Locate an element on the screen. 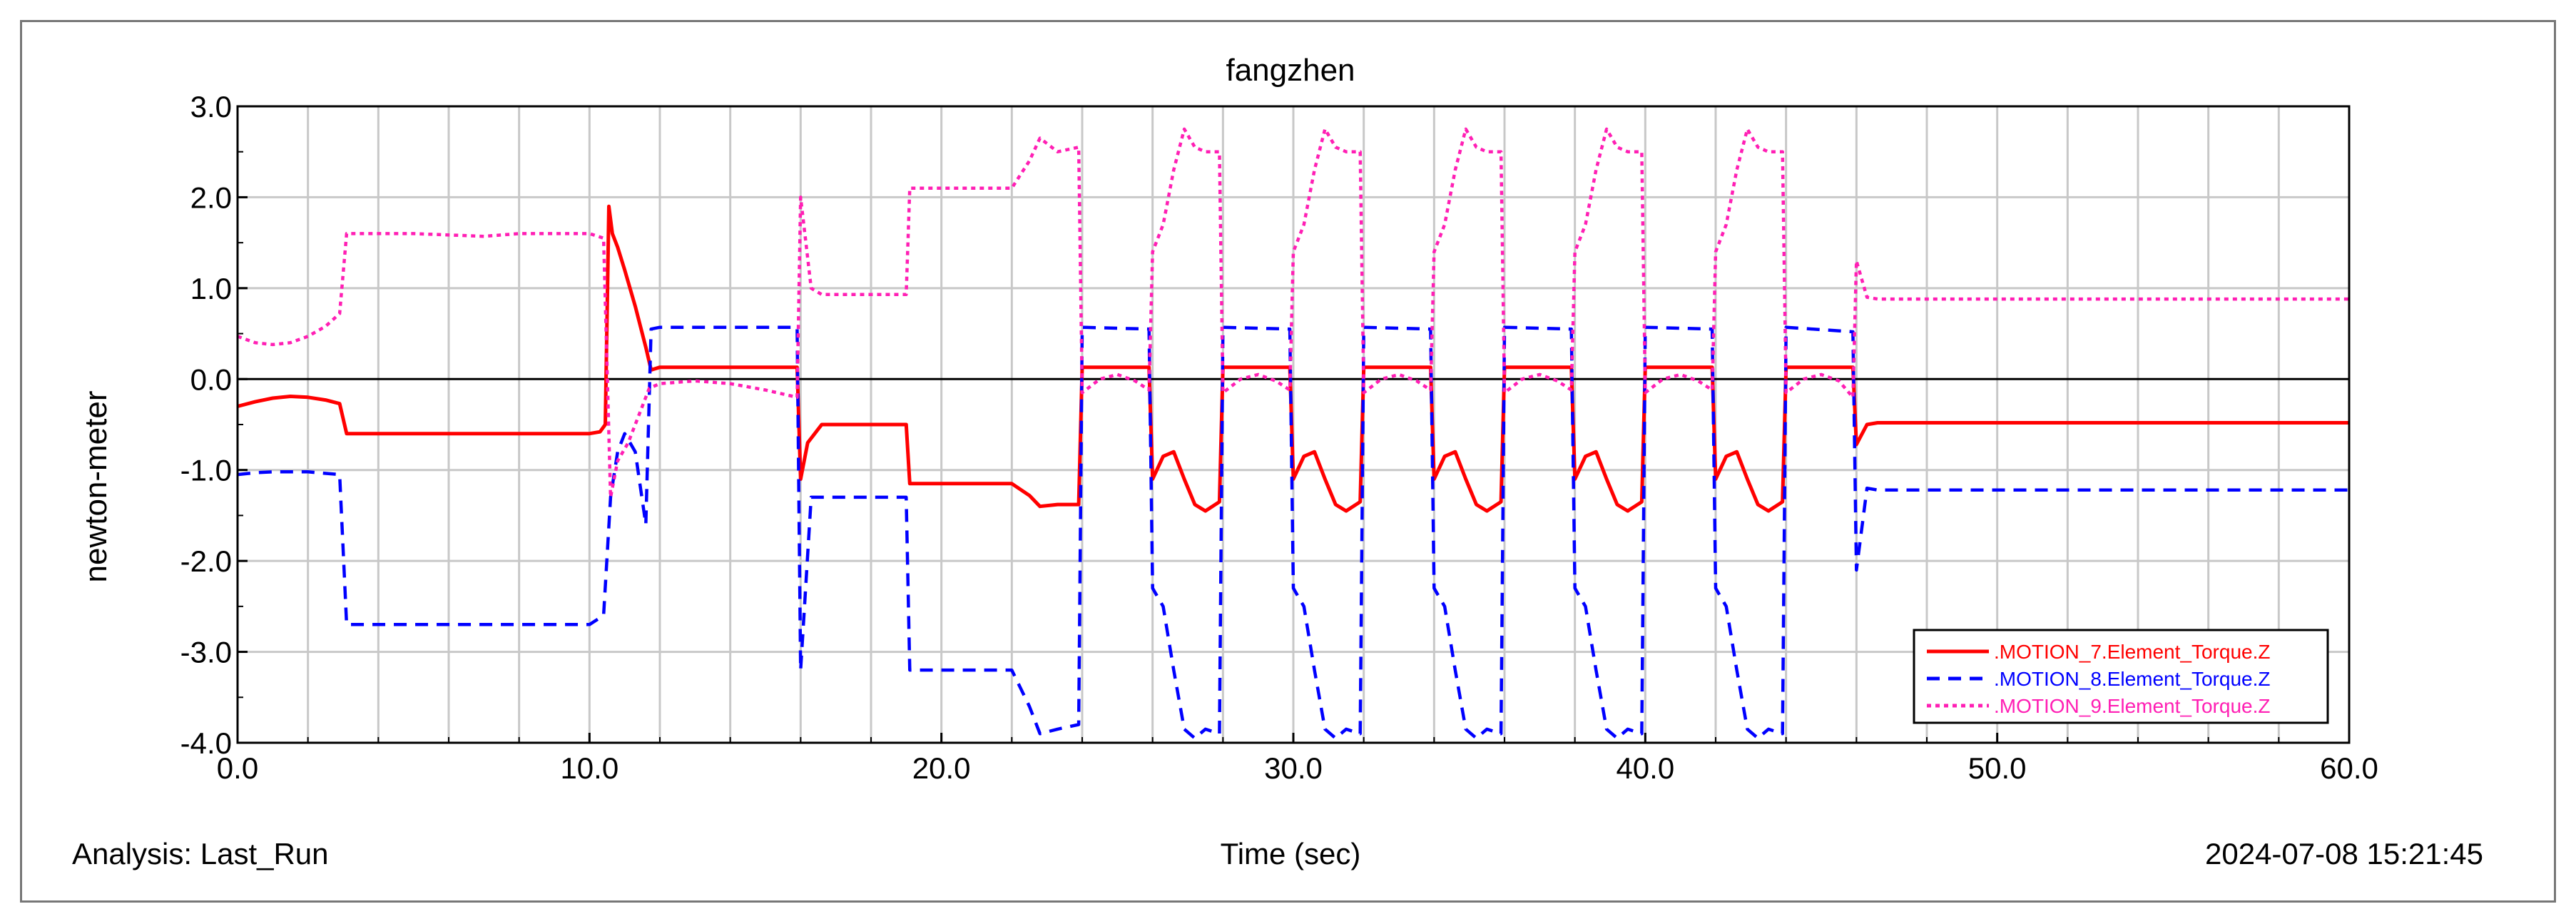  x-tick-label: 10.0 is located at coordinates (589, 768).